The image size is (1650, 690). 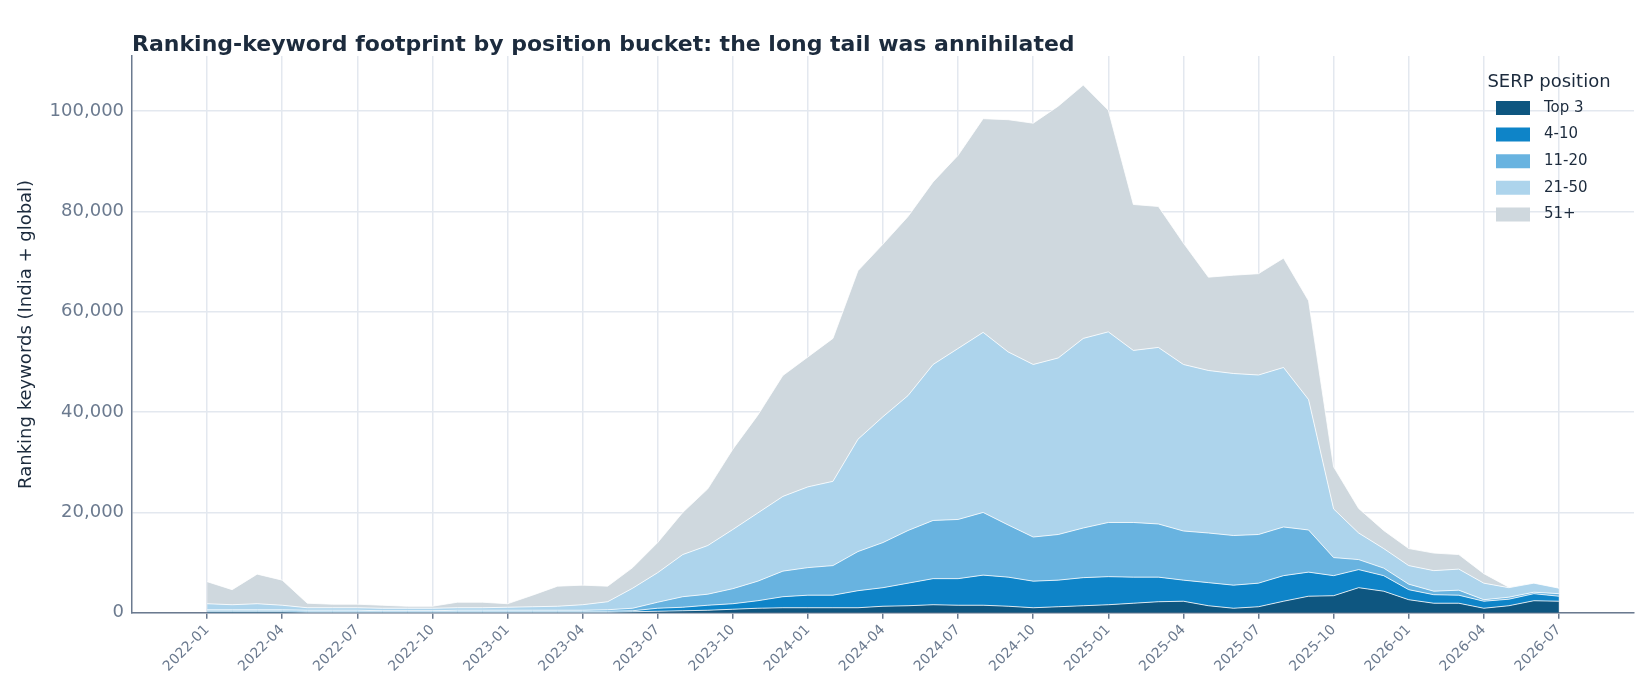 What do you see at coordinates (93, 511) in the screenshot?
I see `y-tick-label: 20,000` at bounding box center [93, 511].